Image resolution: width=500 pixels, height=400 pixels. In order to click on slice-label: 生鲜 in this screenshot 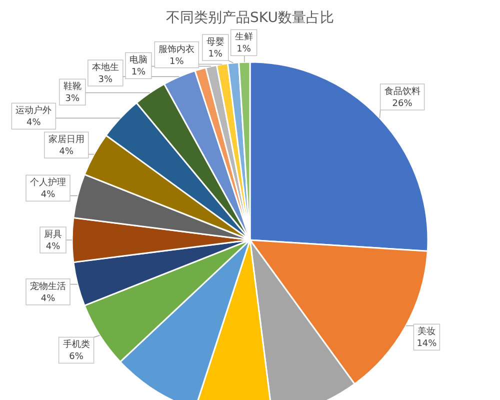, I will do `click(243, 37)`.